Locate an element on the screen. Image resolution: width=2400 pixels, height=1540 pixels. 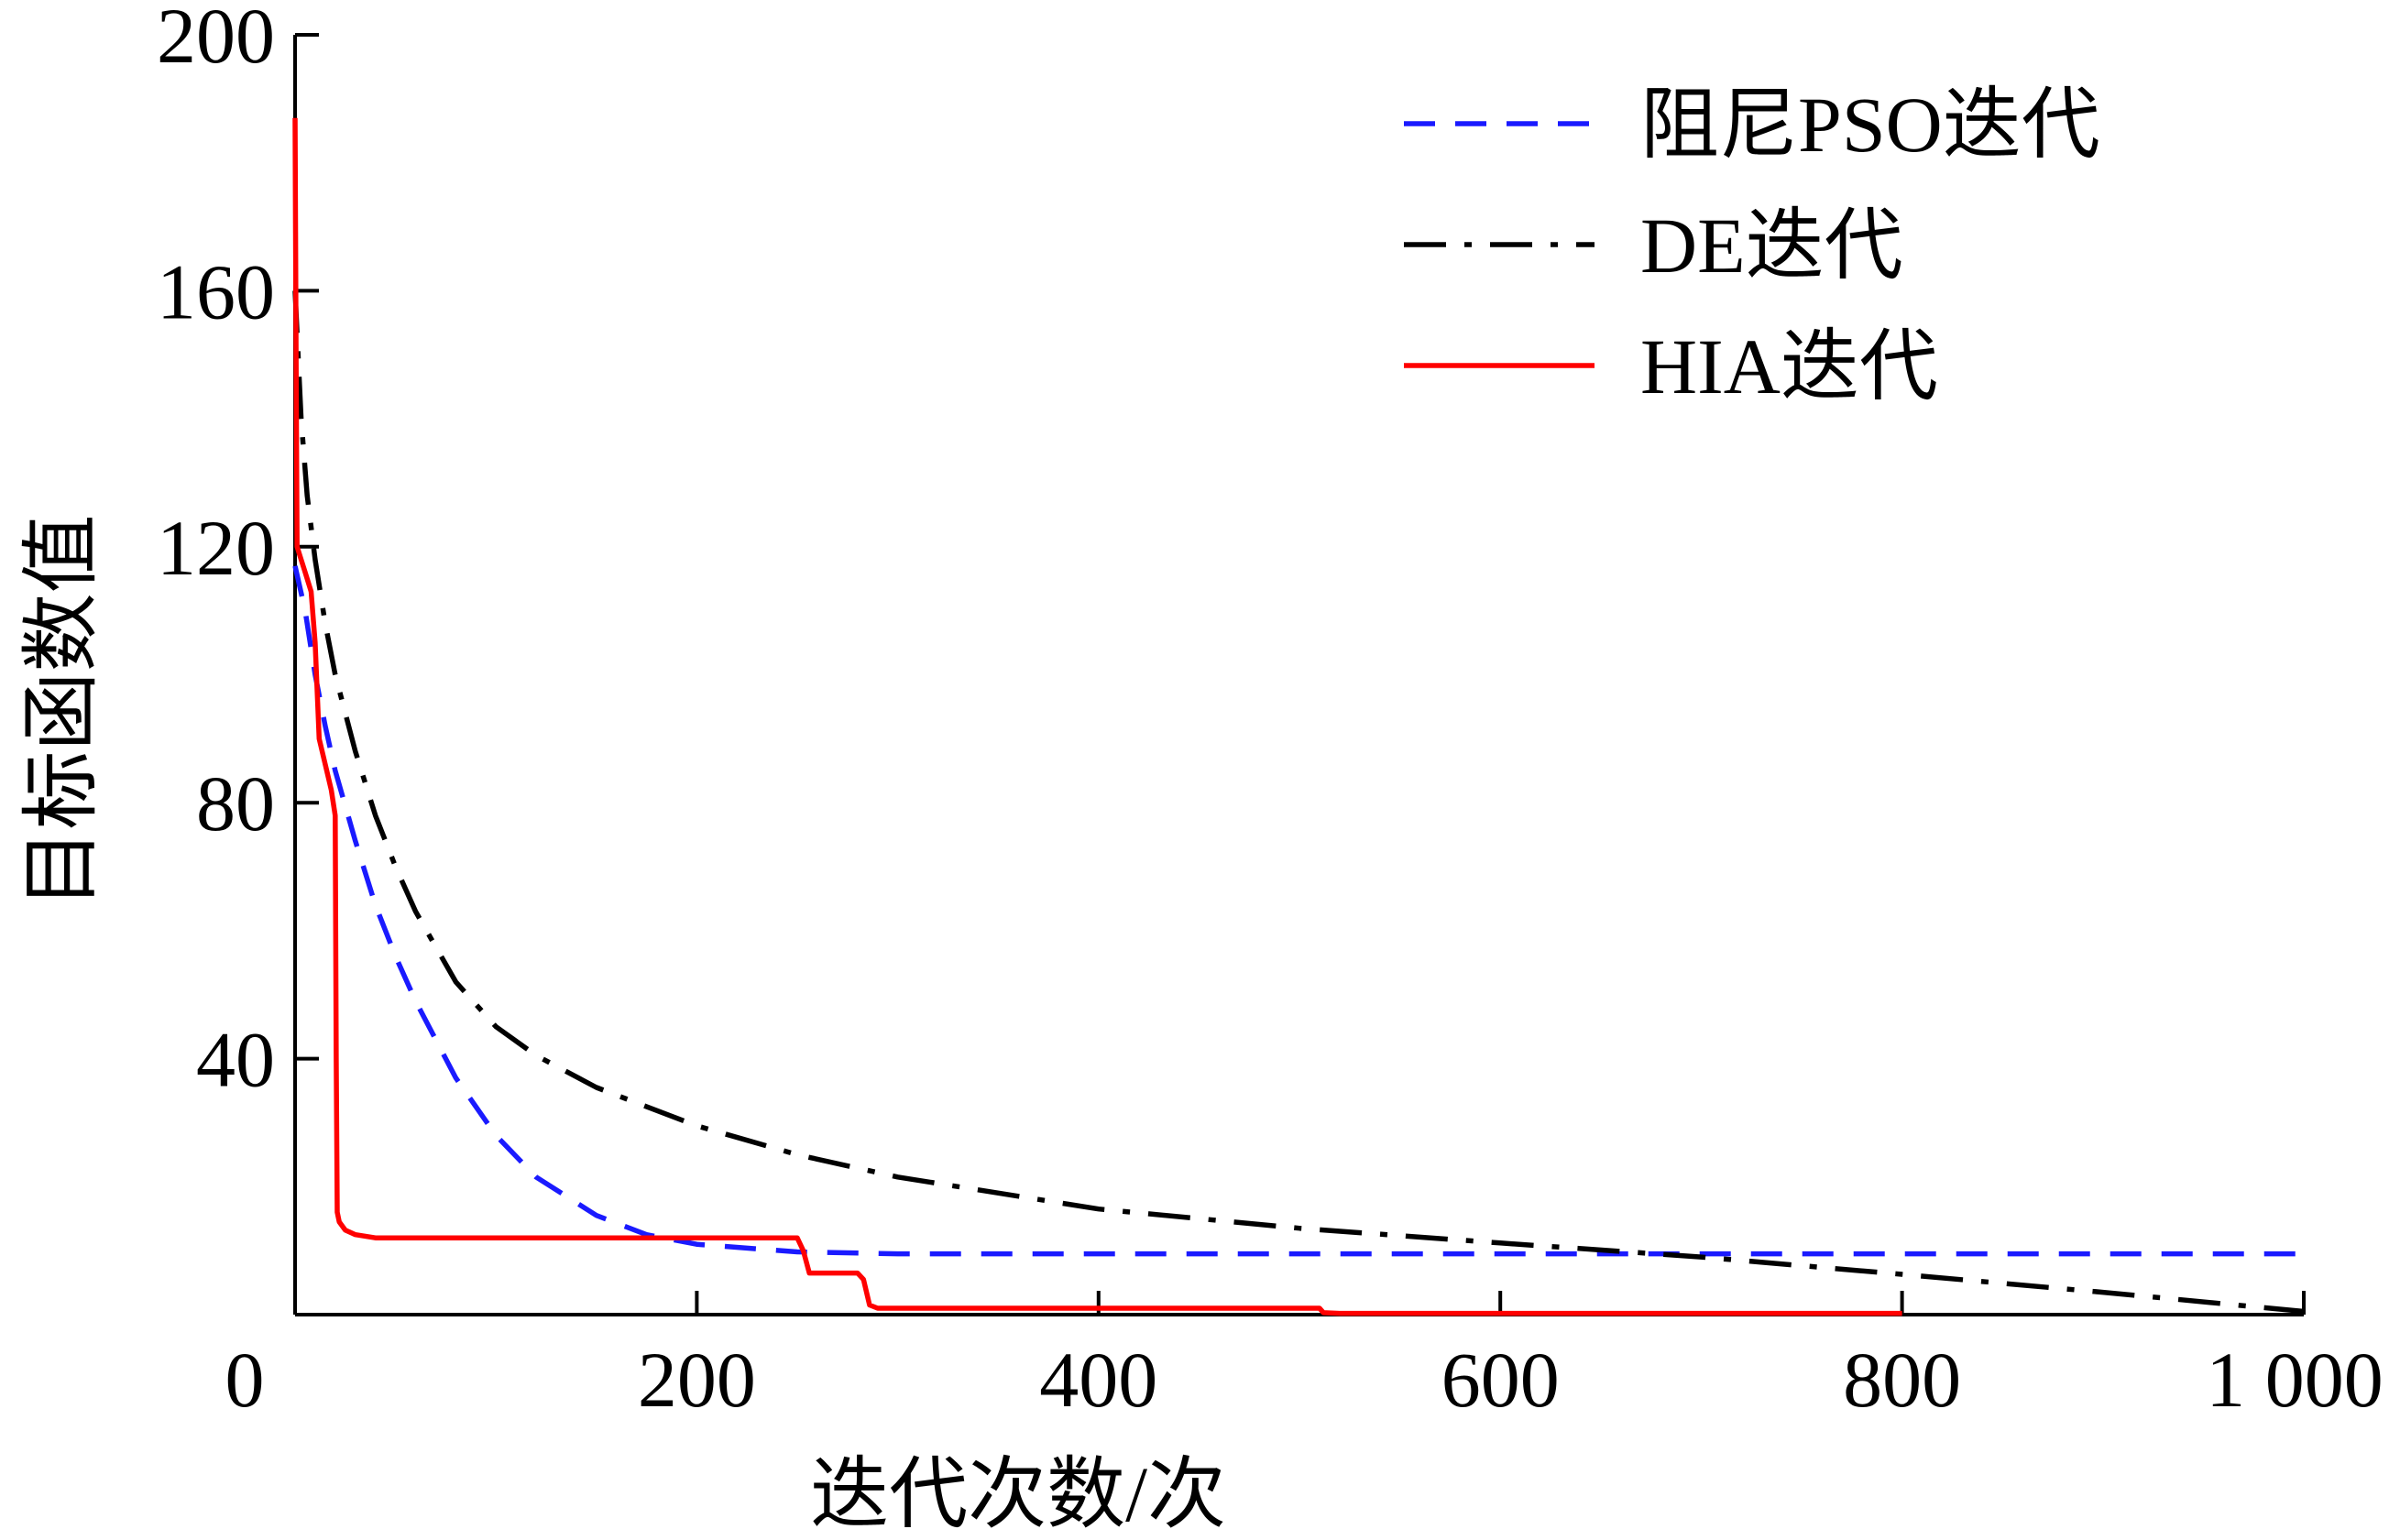
y-tick-label: 120 is located at coordinates (216, 548).